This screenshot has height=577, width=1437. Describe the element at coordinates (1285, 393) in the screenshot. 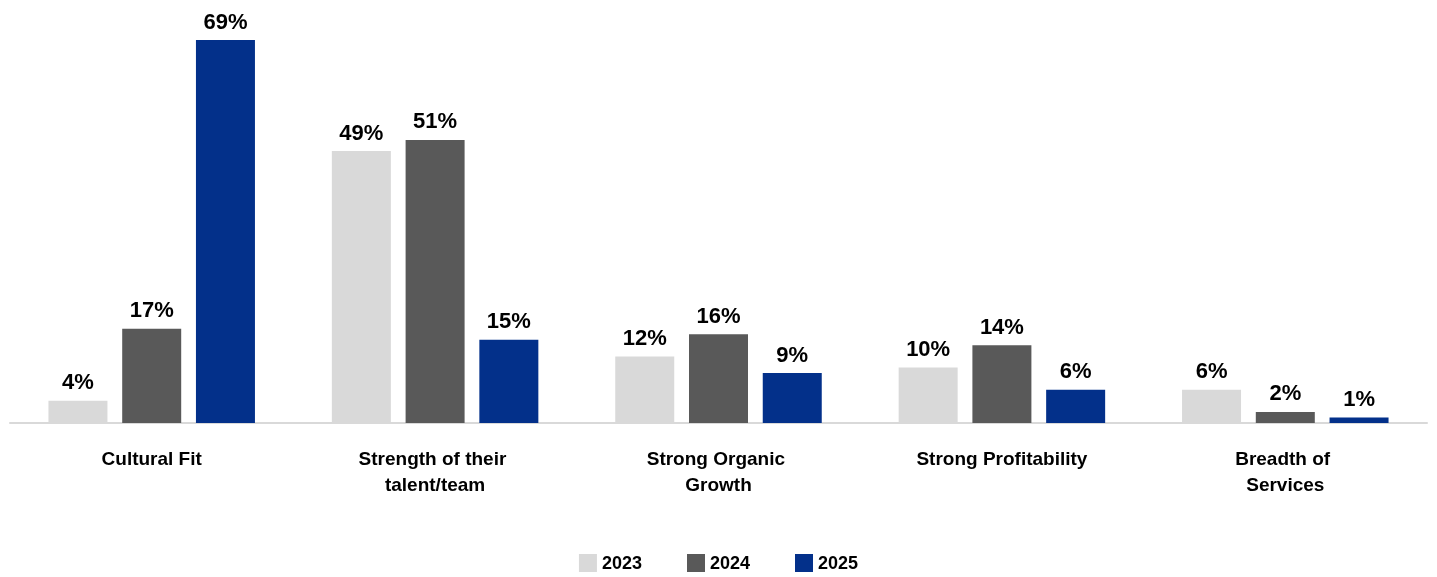

I see `data-label: 2%` at that location.